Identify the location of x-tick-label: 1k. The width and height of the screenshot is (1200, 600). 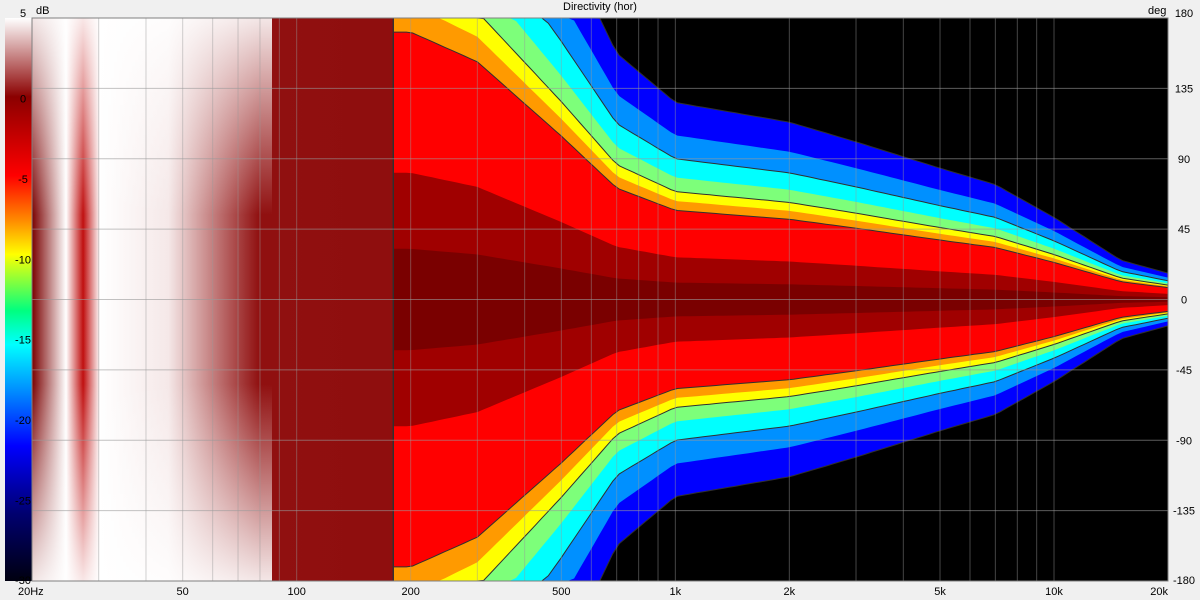
(676, 592).